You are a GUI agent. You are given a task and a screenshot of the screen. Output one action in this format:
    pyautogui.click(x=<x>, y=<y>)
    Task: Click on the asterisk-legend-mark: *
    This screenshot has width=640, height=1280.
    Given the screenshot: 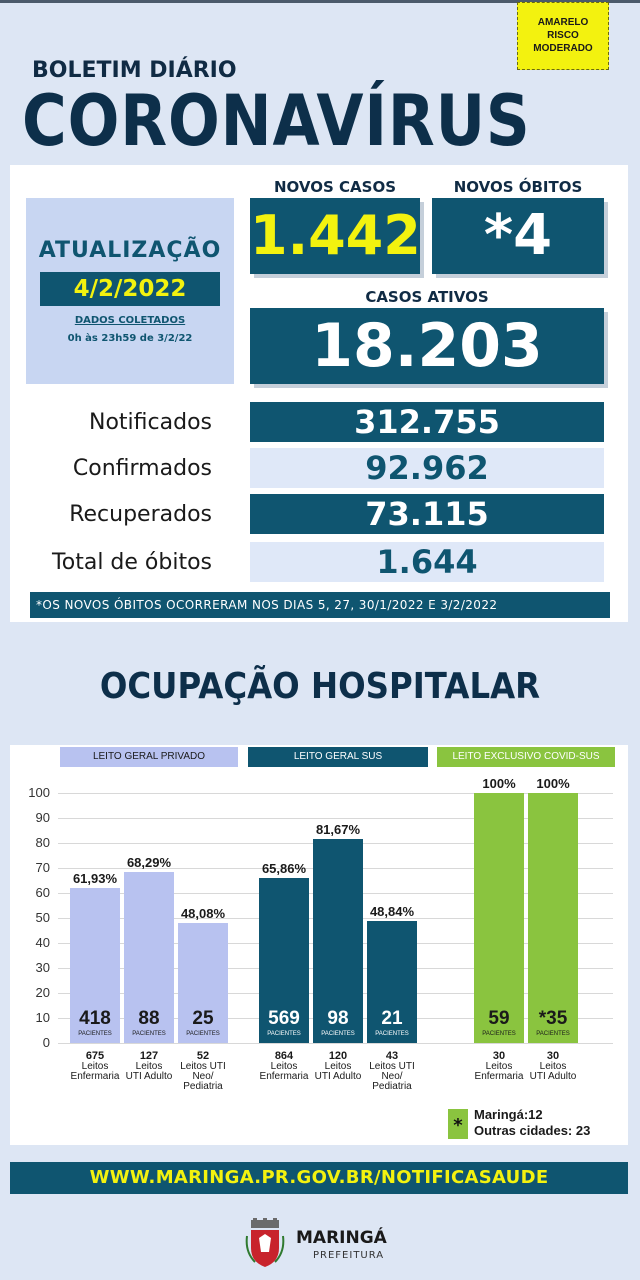 What is the action you would take?
    pyautogui.click(x=458, y=1124)
    